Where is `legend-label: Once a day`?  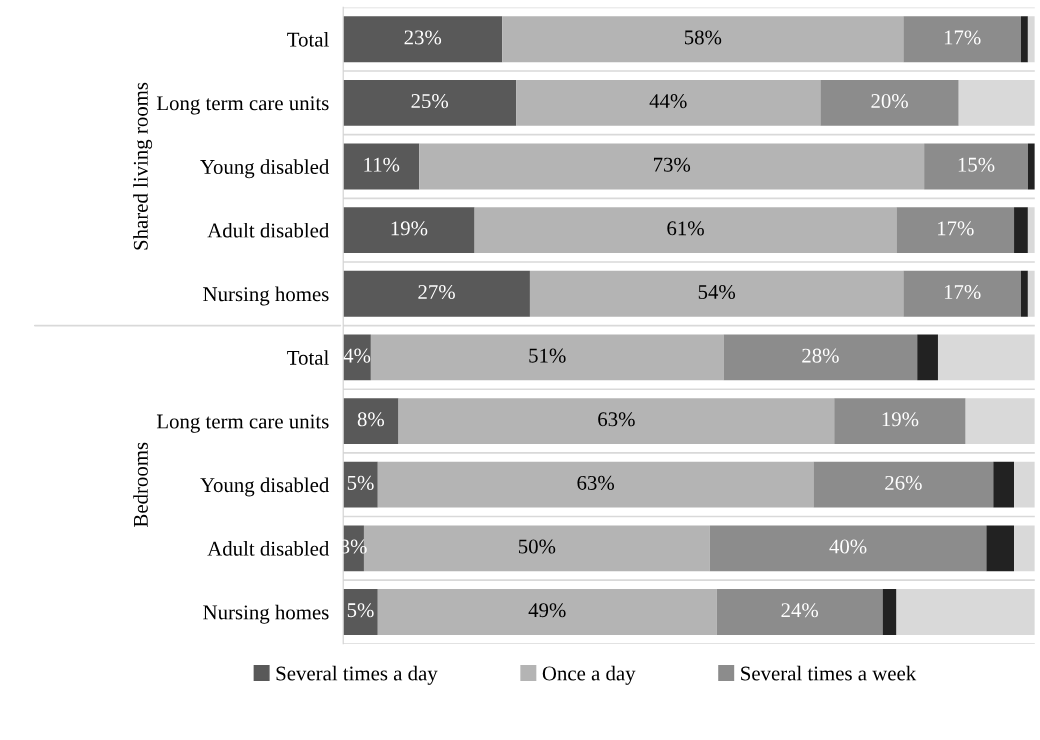 legend-label: Once a day is located at coordinates (589, 675).